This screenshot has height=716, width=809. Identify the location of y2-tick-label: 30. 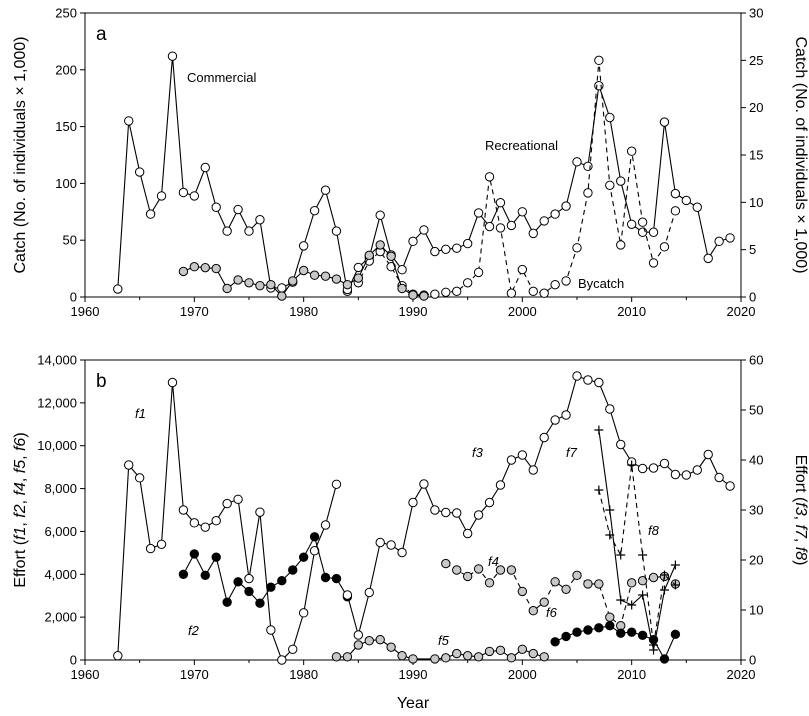
(756, 13).